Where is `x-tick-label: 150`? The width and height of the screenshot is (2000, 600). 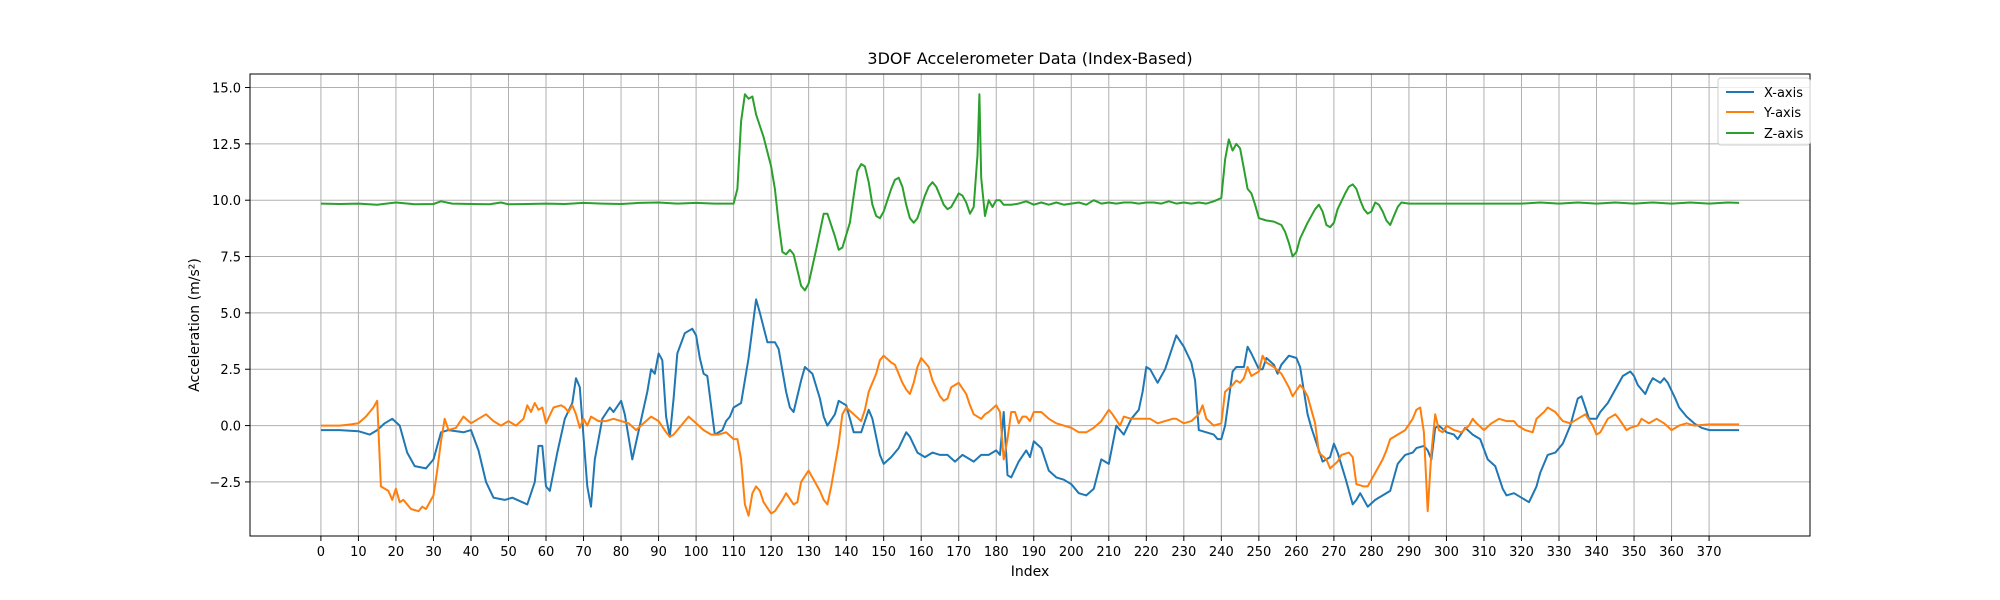 x-tick-label: 150 is located at coordinates (883, 552).